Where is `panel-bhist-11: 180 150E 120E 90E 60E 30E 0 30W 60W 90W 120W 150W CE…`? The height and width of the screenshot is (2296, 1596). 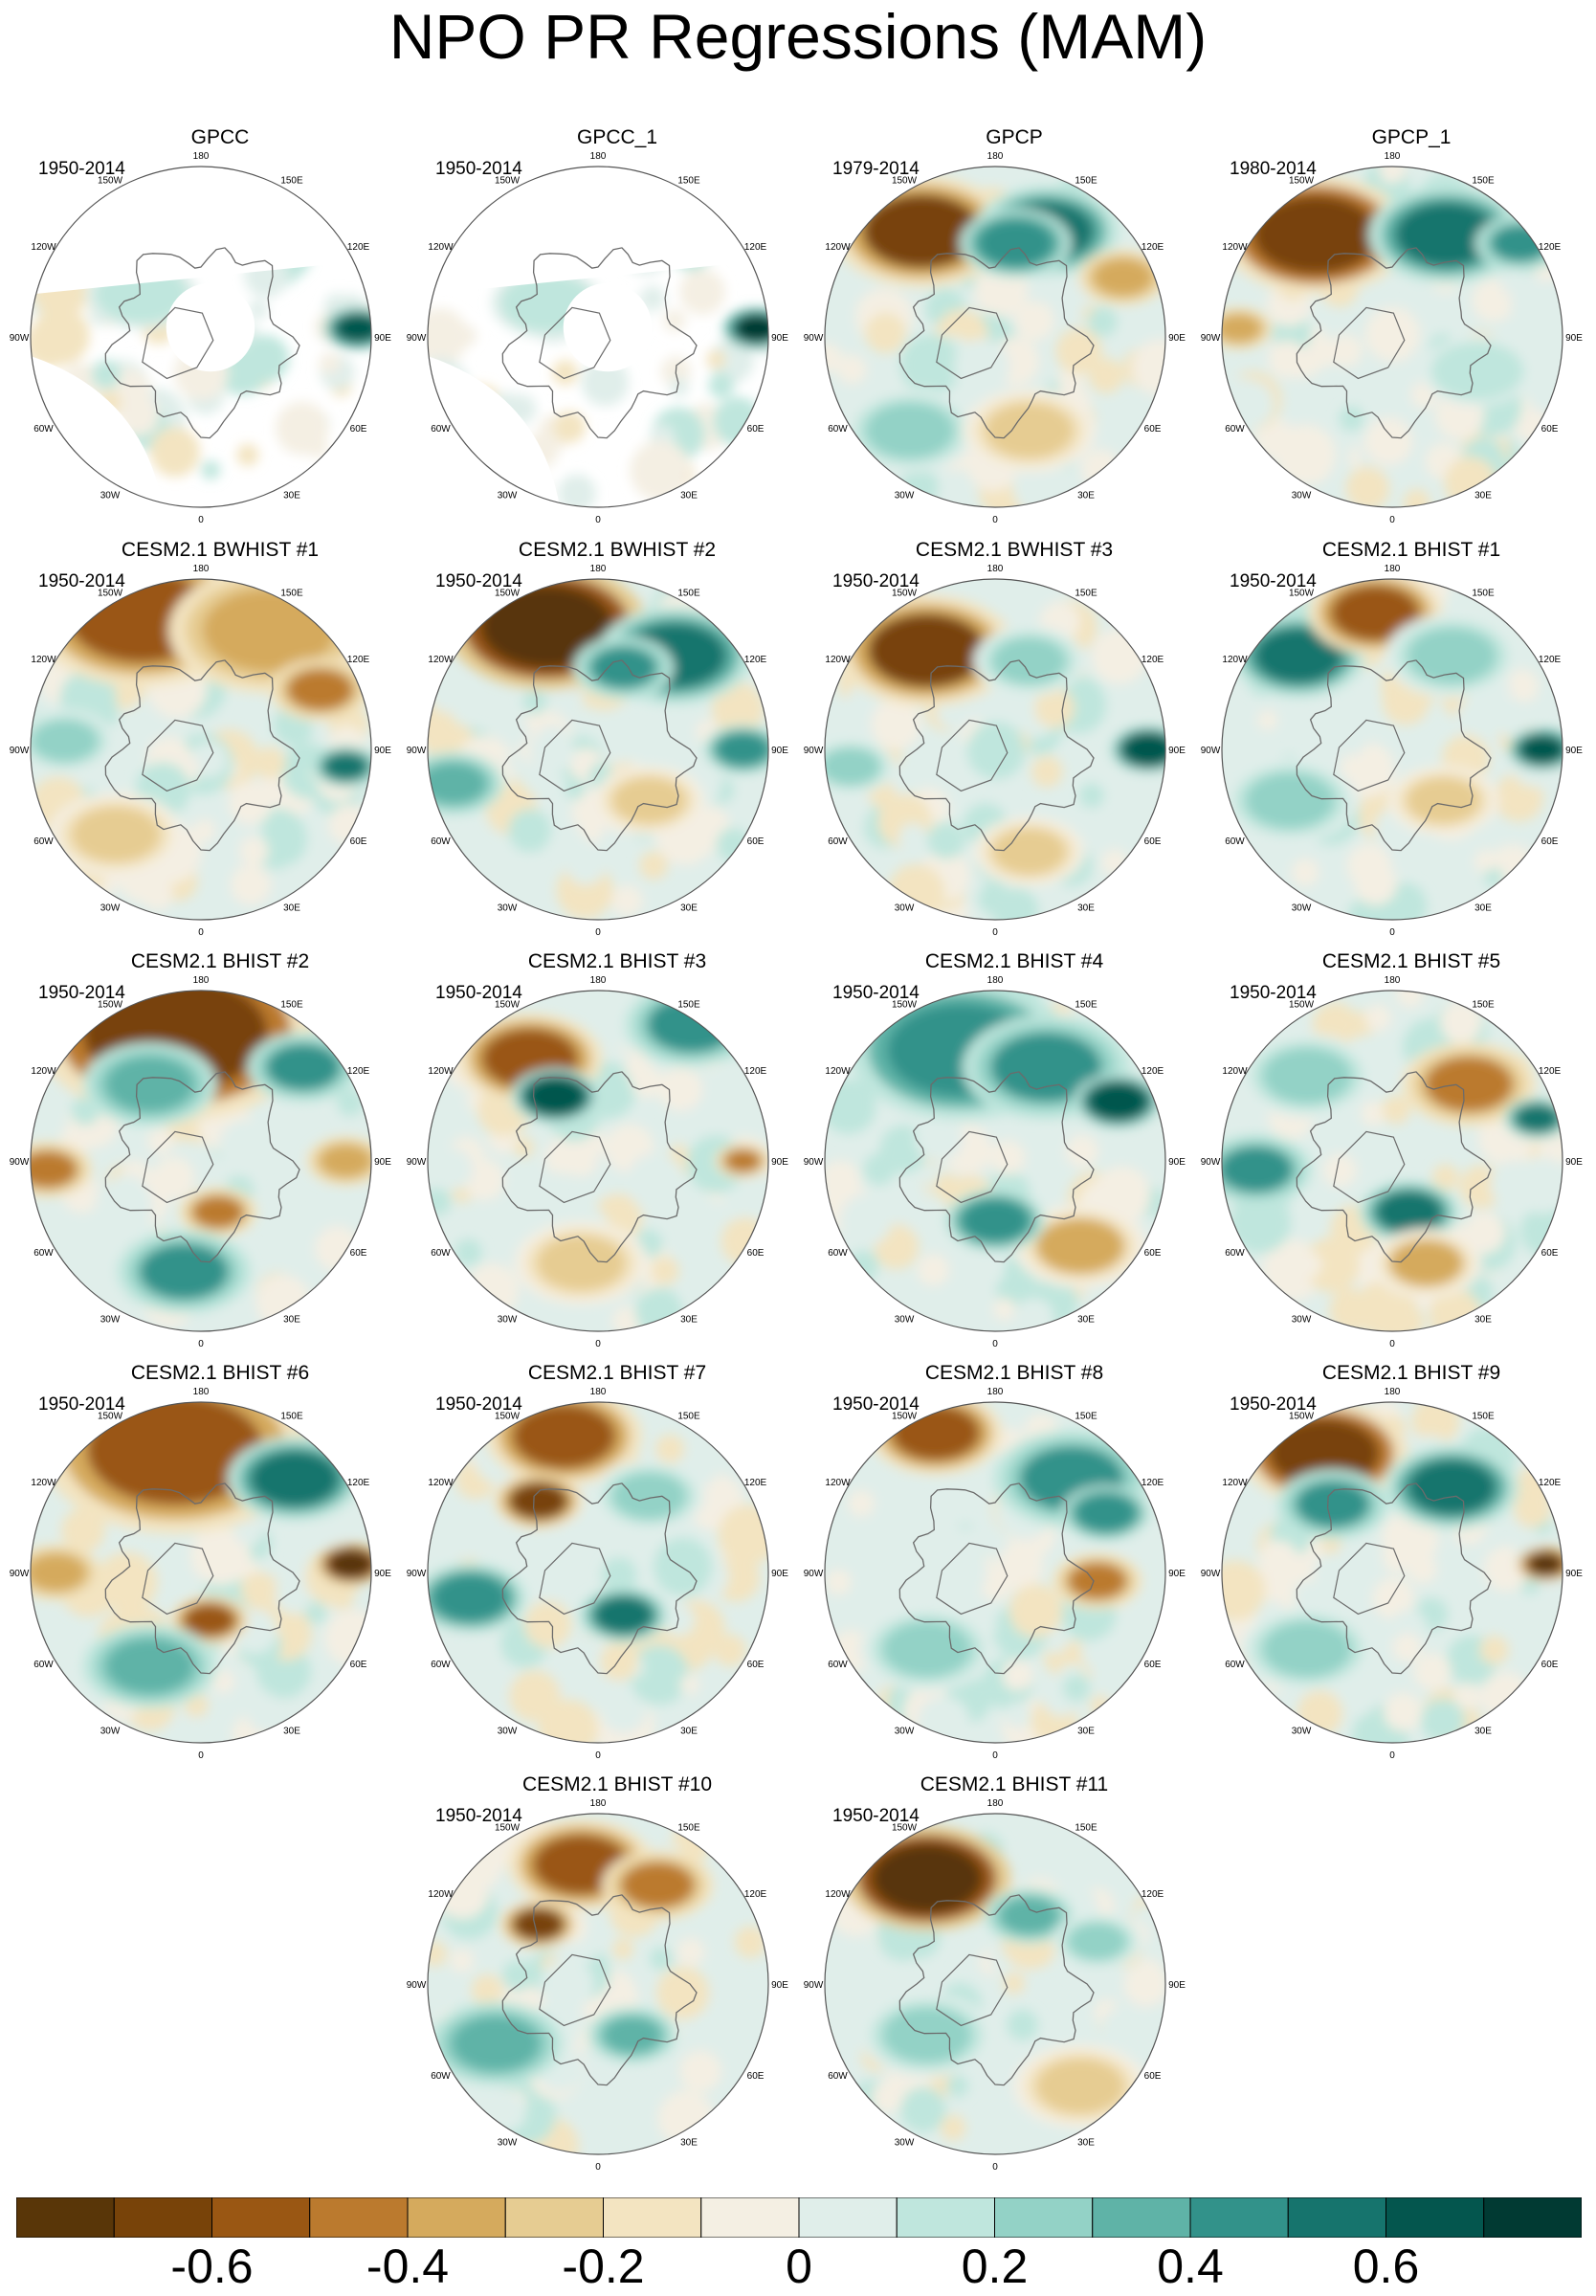
panel-bhist-11: 180 150E 120E 90E 60E 30E 0 30W 60W 90W 120W 150W CE… is located at coordinates (1000, 1984).